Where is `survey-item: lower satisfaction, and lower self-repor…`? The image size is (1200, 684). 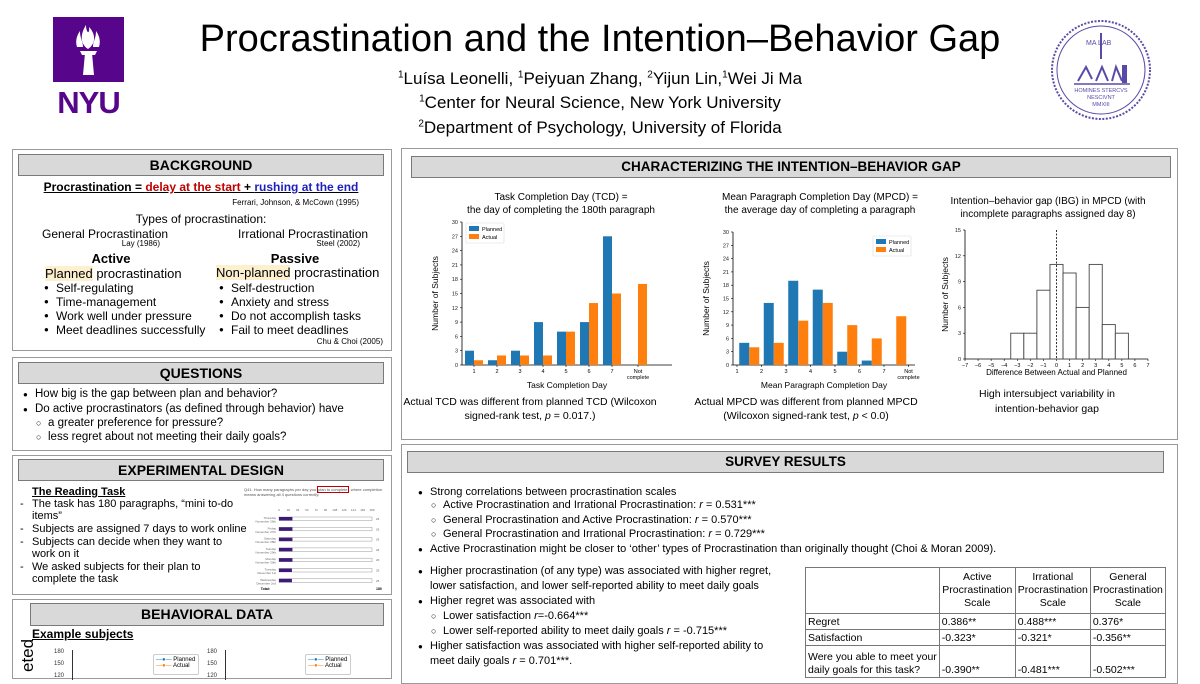
survey-item: lower satisfaction, and lower self-repor… is located at coordinates (594, 586).